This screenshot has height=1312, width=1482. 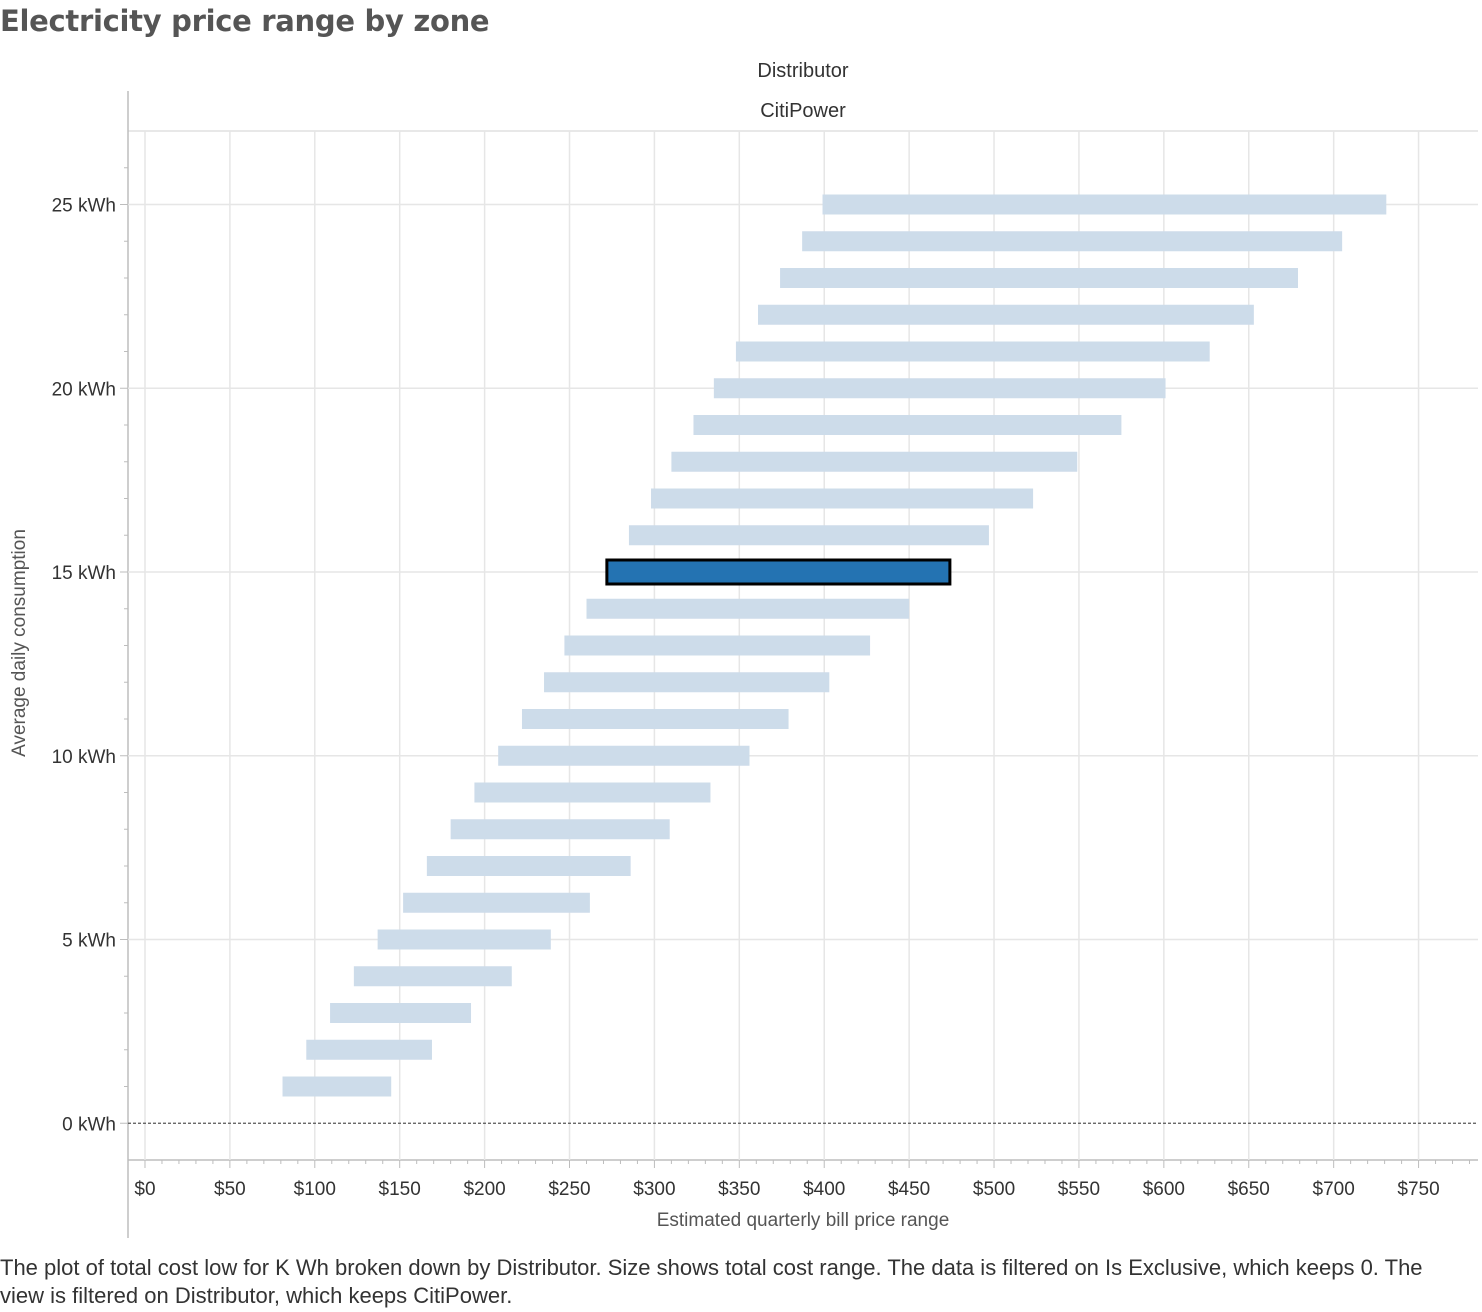 I want to click on x-tick-label: $600, so click(x=1164, y=1189).